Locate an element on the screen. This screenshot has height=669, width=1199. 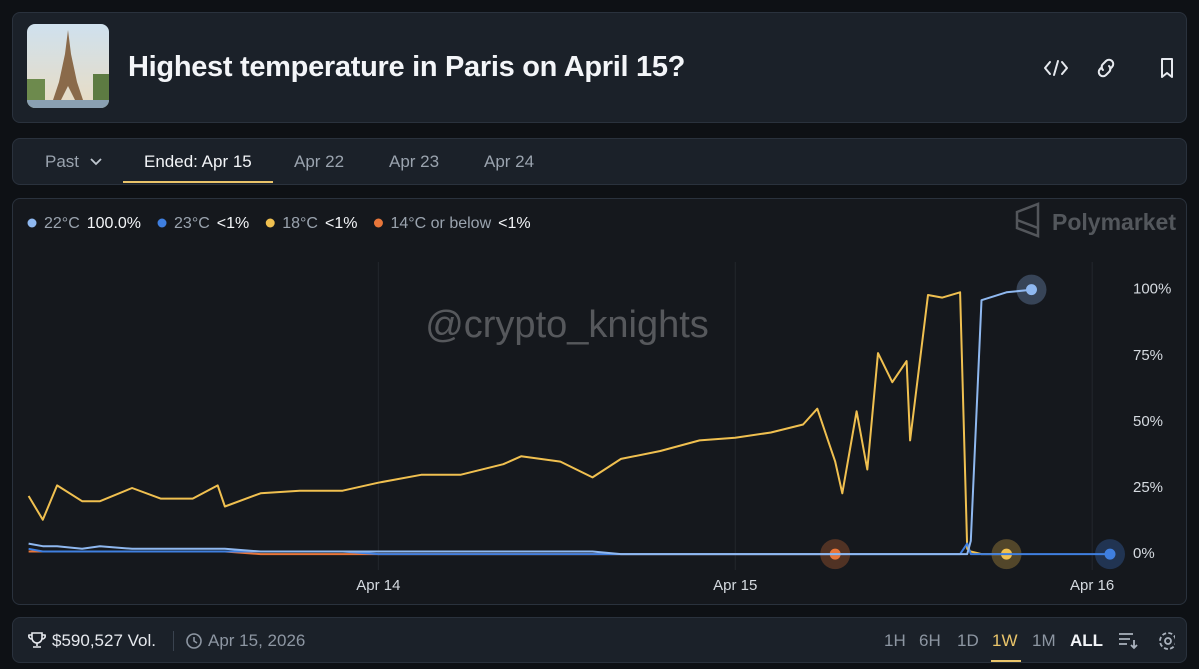
date-tab: Past is located at coordinates (62, 161).